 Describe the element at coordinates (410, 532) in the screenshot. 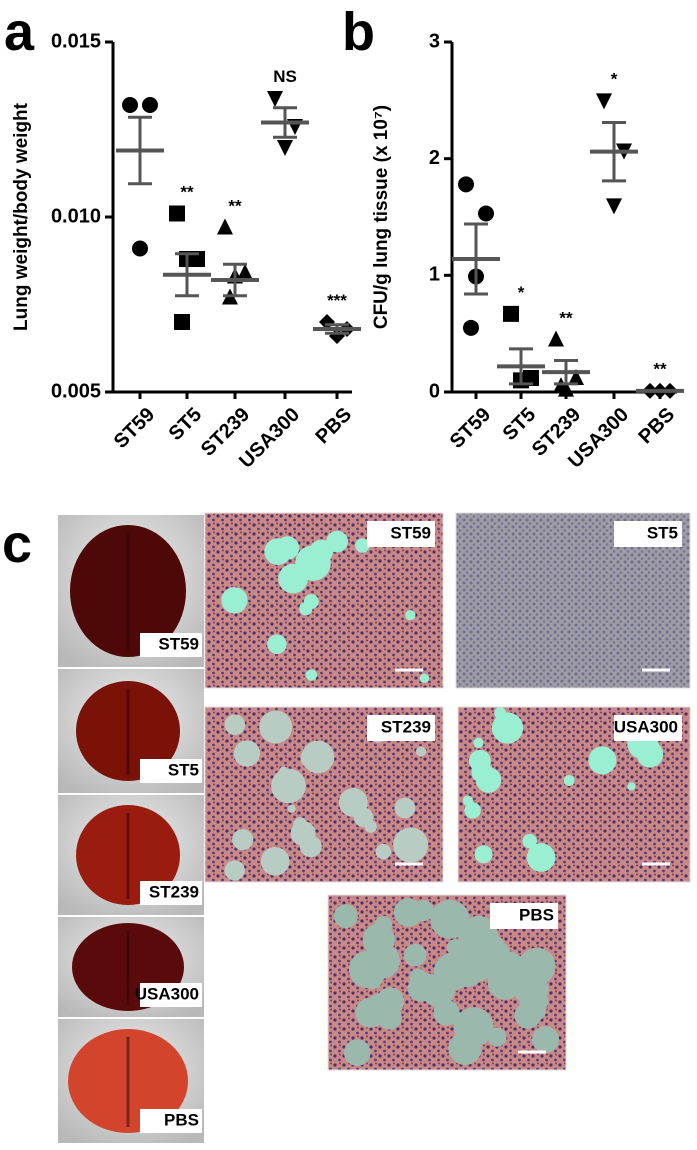

I see `histology-label: ST59` at that location.